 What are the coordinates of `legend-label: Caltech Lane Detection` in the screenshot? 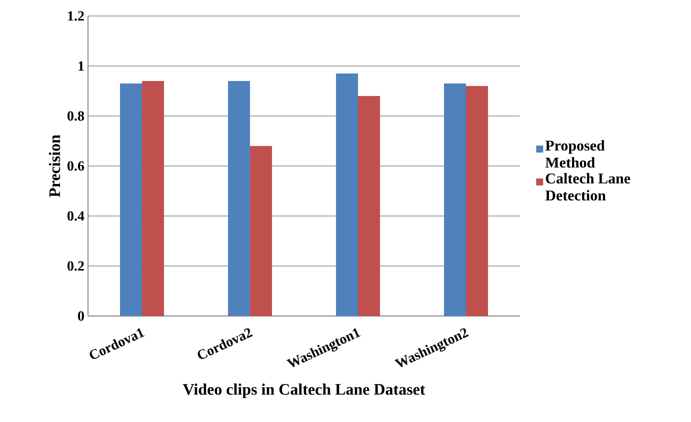 It's located at (587, 187).